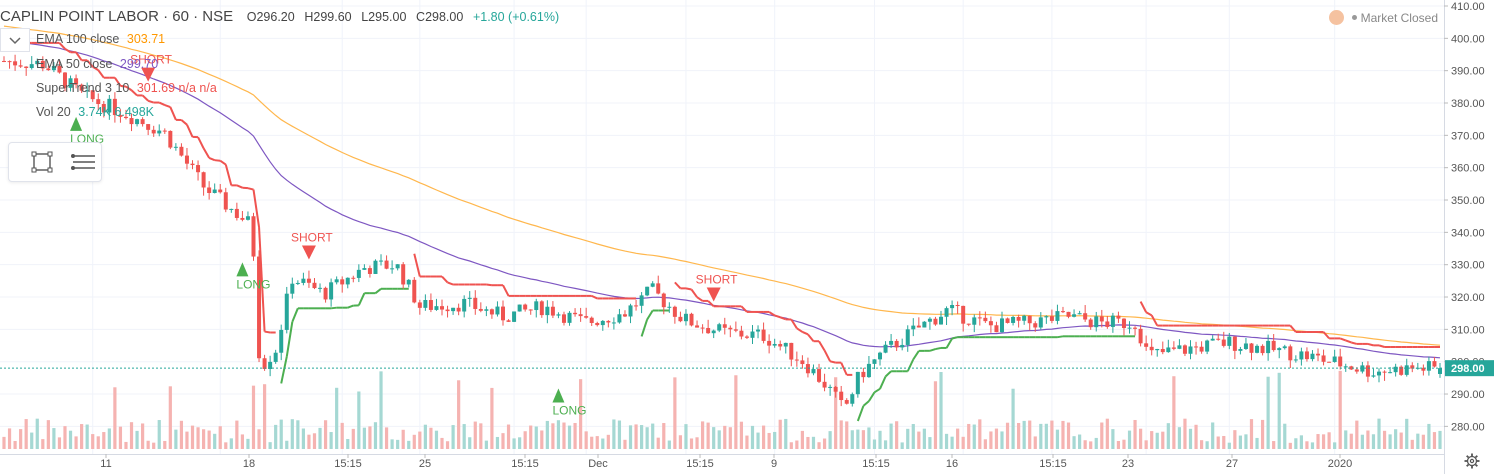  What do you see at coordinates (1468, 233) in the screenshot?
I see `price-tick-label: 340.00` at bounding box center [1468, 233].